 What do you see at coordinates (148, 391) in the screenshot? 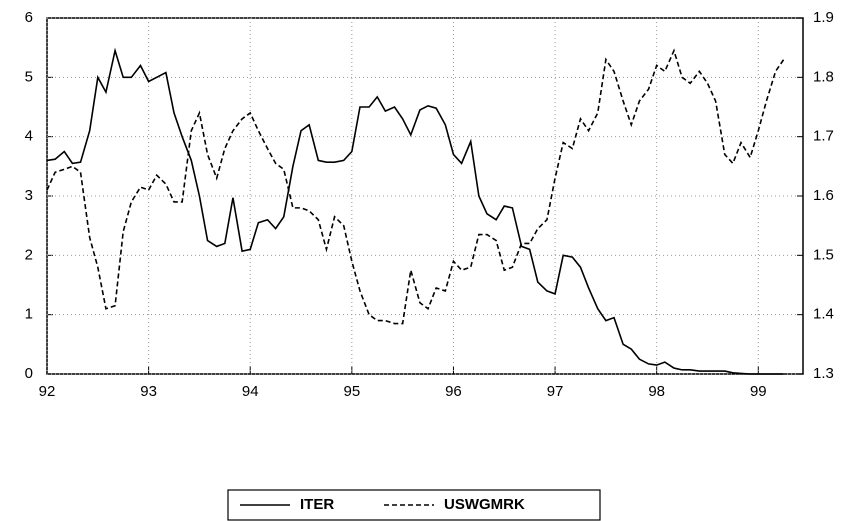
I see `x-tick-label: 93` at bounding box center [148, 391].